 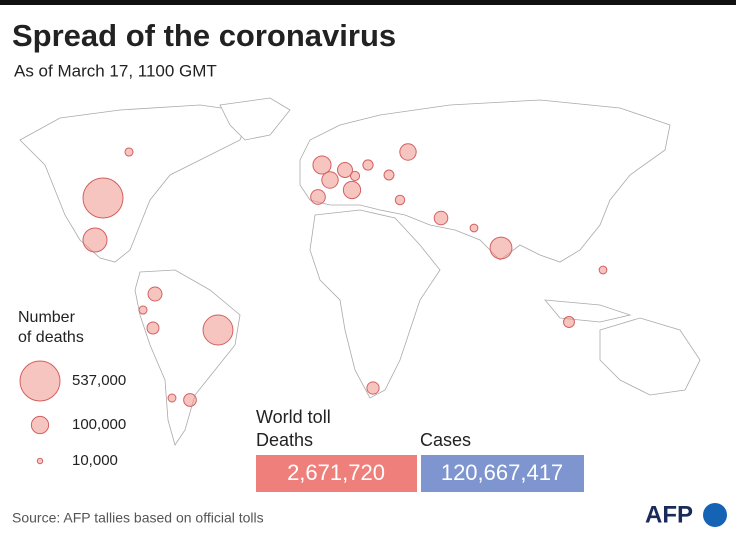 What do you see at coordinates (99, 424) in the screenshot?
I see `legend-label: 100,000` at bounding box center [99, 424].